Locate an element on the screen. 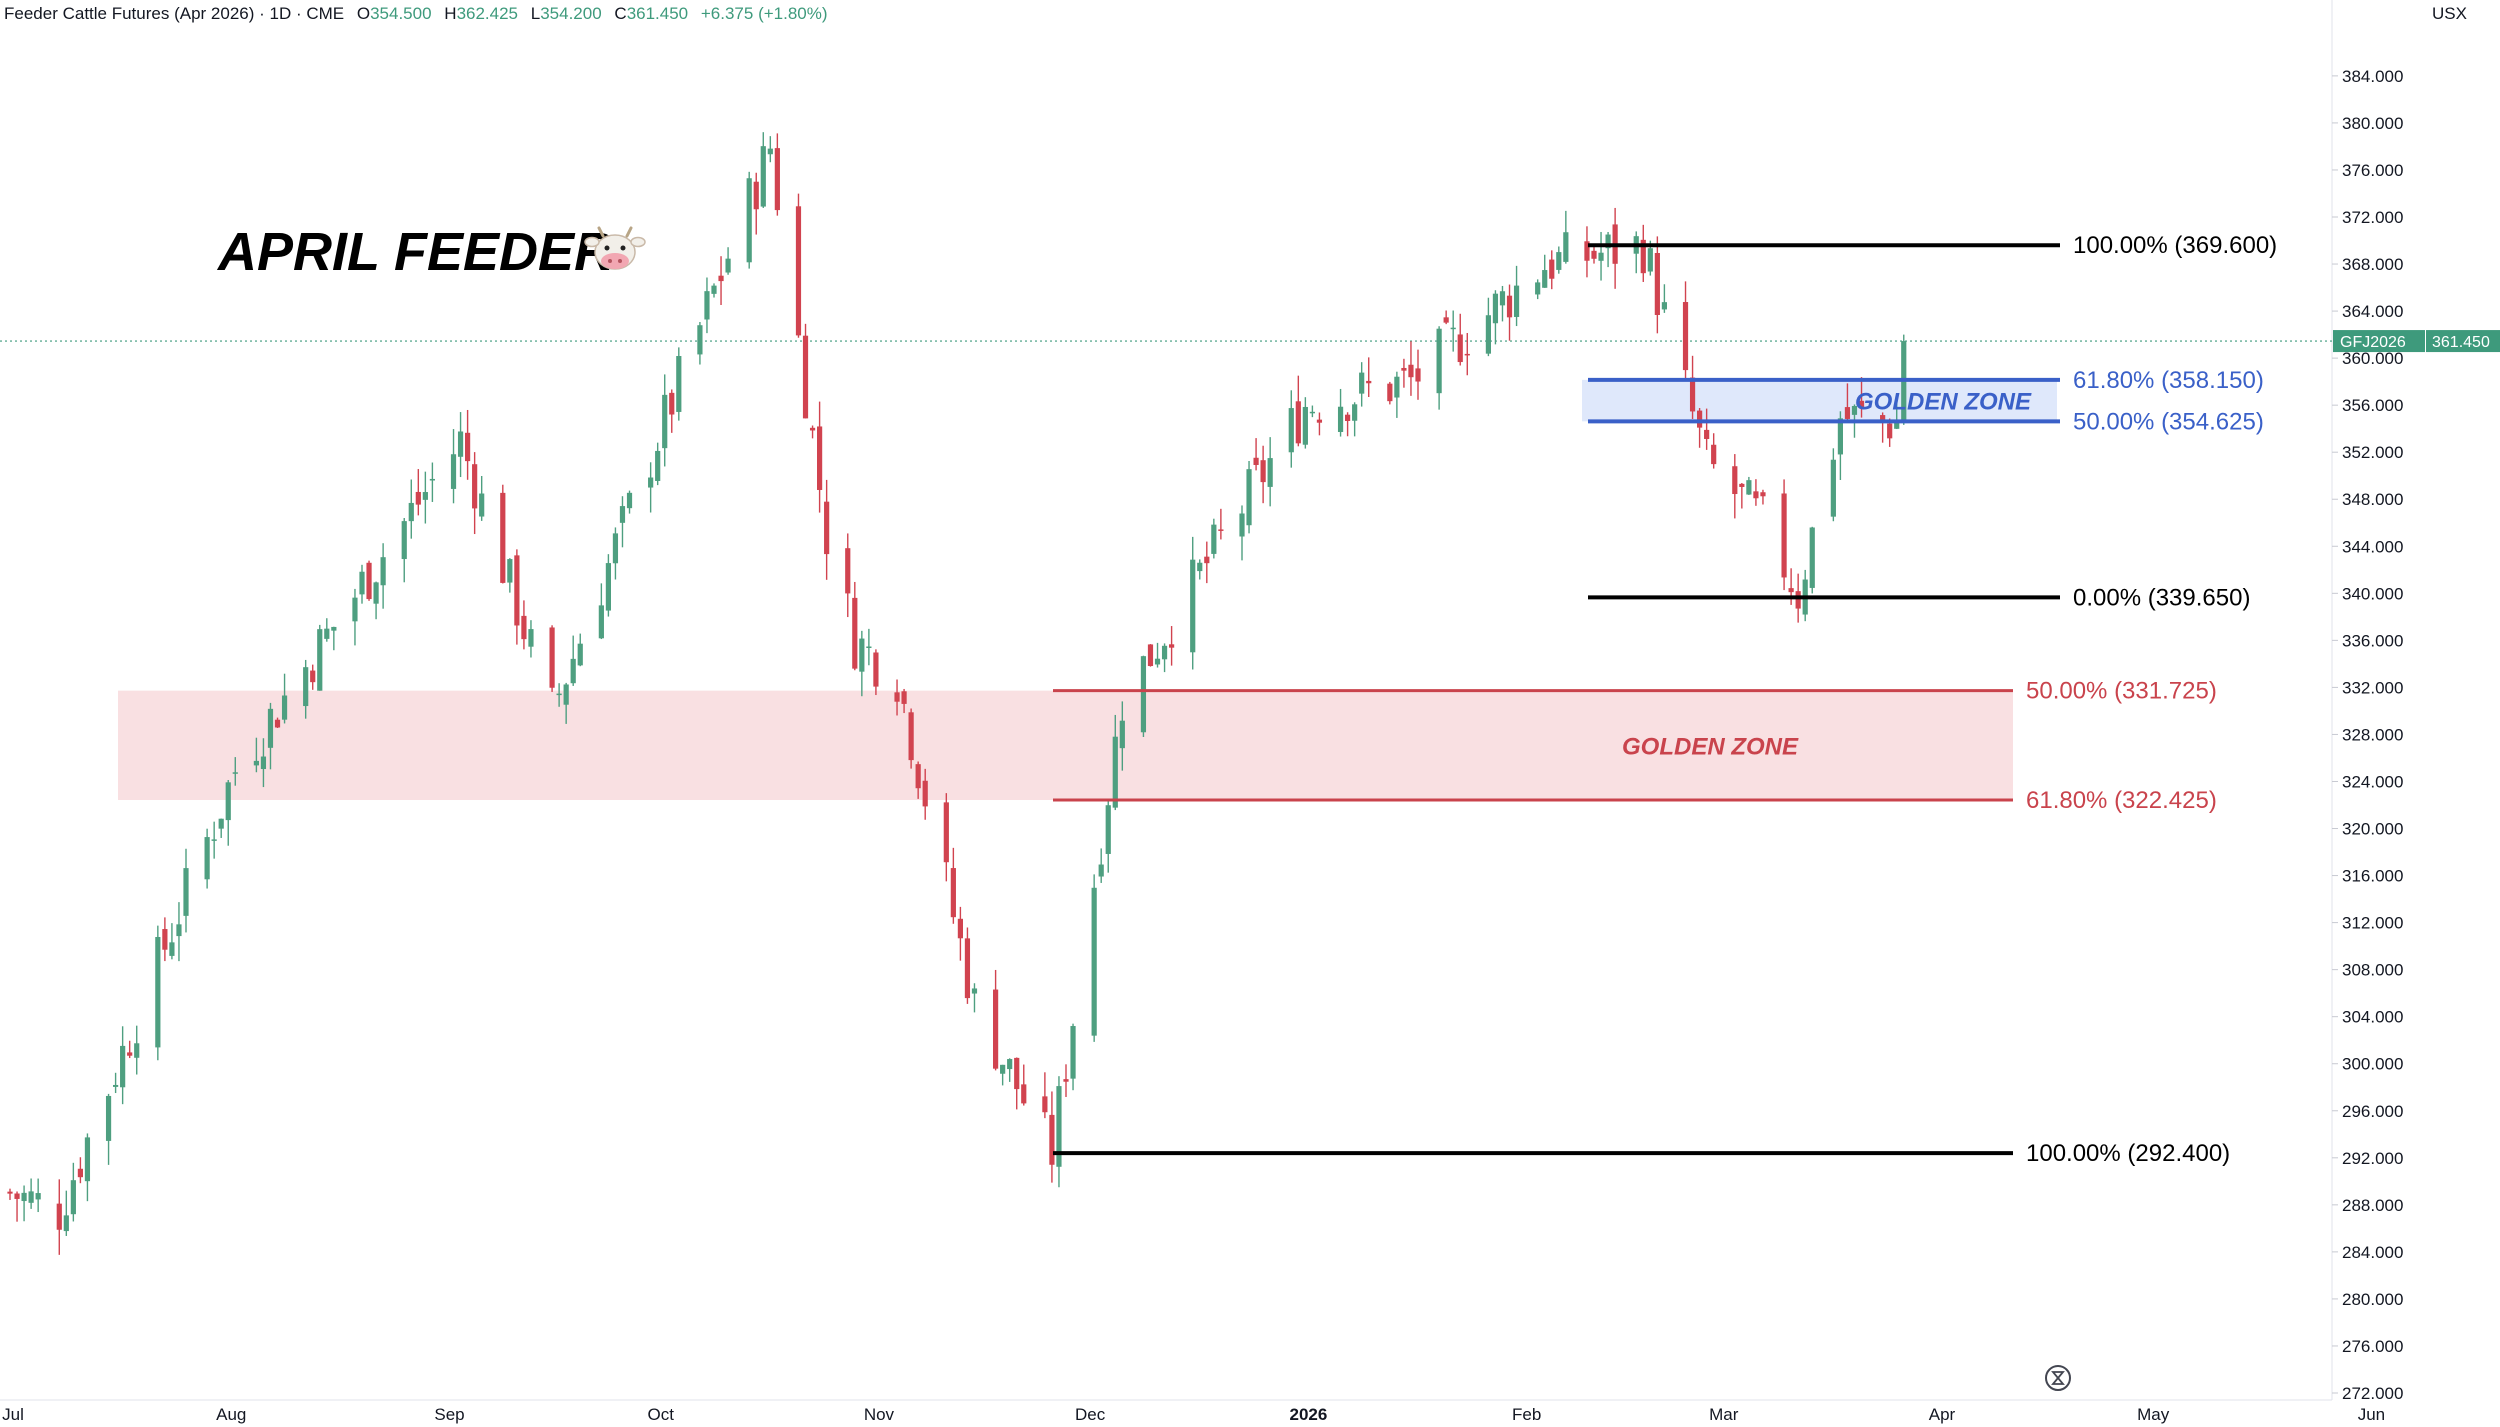 The height and width of the screenshot is (1427, 2500). price-tick-label: 344.000 is located at coordinates (2372, 546).